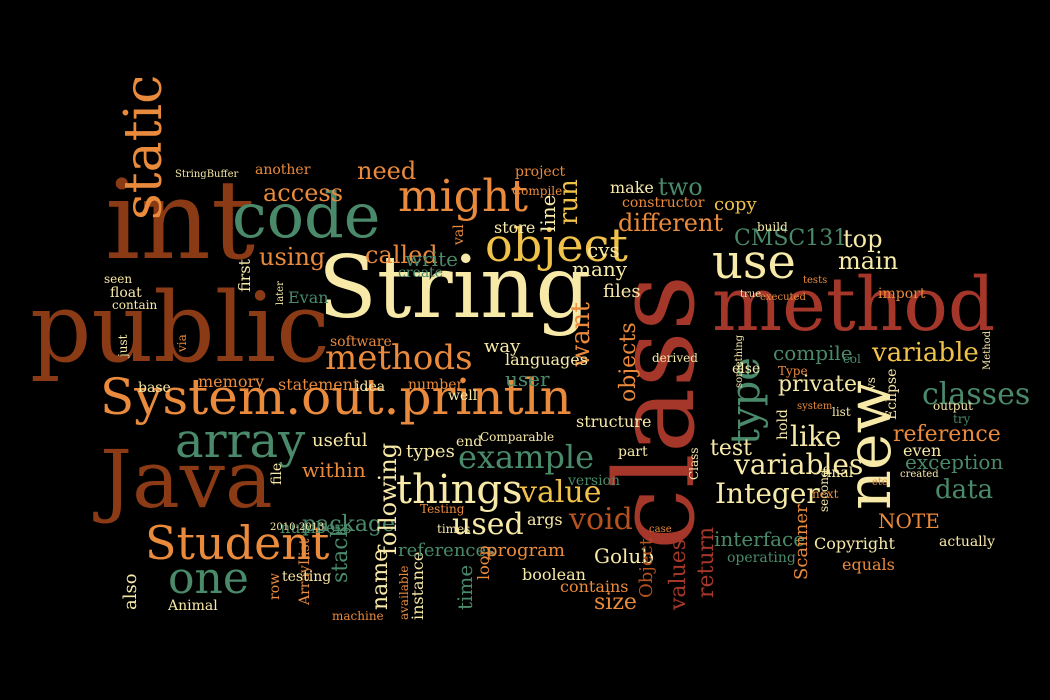  I want to click on word-used: used, so click(488, 524).